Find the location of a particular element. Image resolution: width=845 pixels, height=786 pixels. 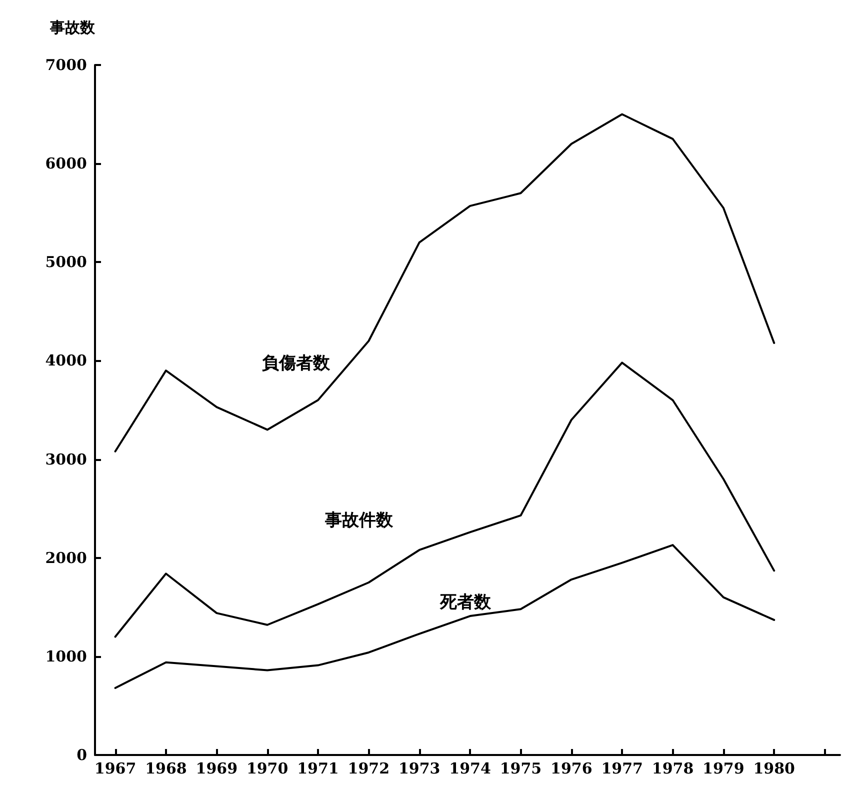

series-label: 負傷者数 is located at coordinates (296, 364).